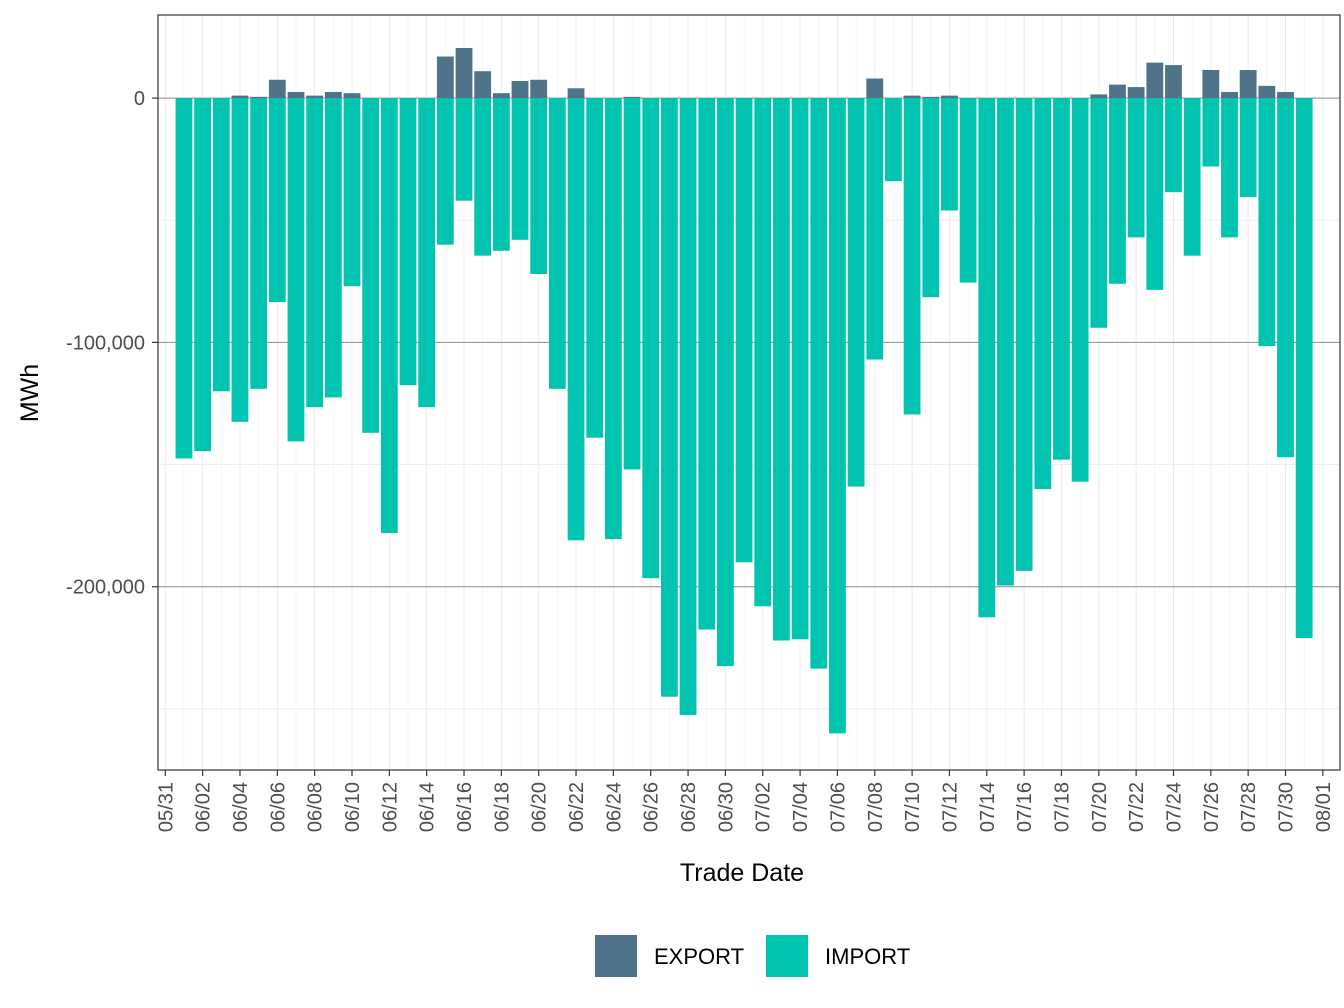 This screenshot has width=1344, height=1008. I want to click on x-tick-label: 07/22, so click(1137, 807).